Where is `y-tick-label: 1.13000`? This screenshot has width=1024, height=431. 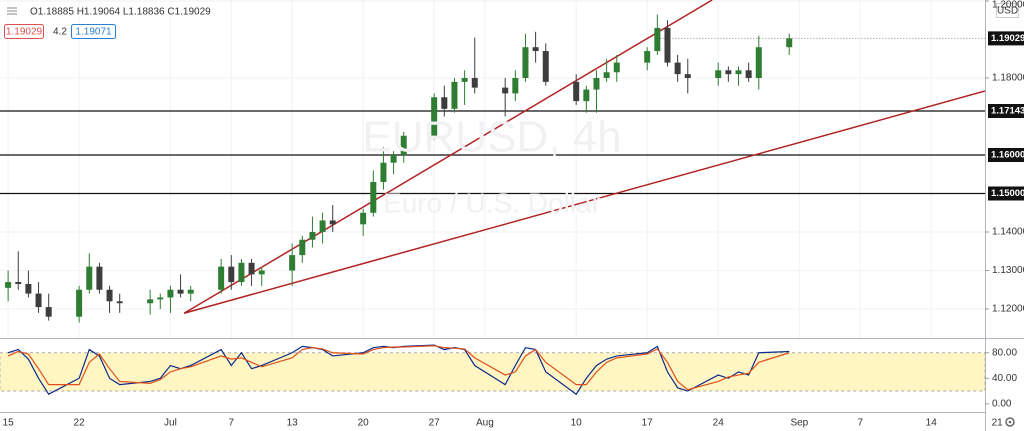
y-tick-label: 1.13000 is located at coordinates (1008, 270).